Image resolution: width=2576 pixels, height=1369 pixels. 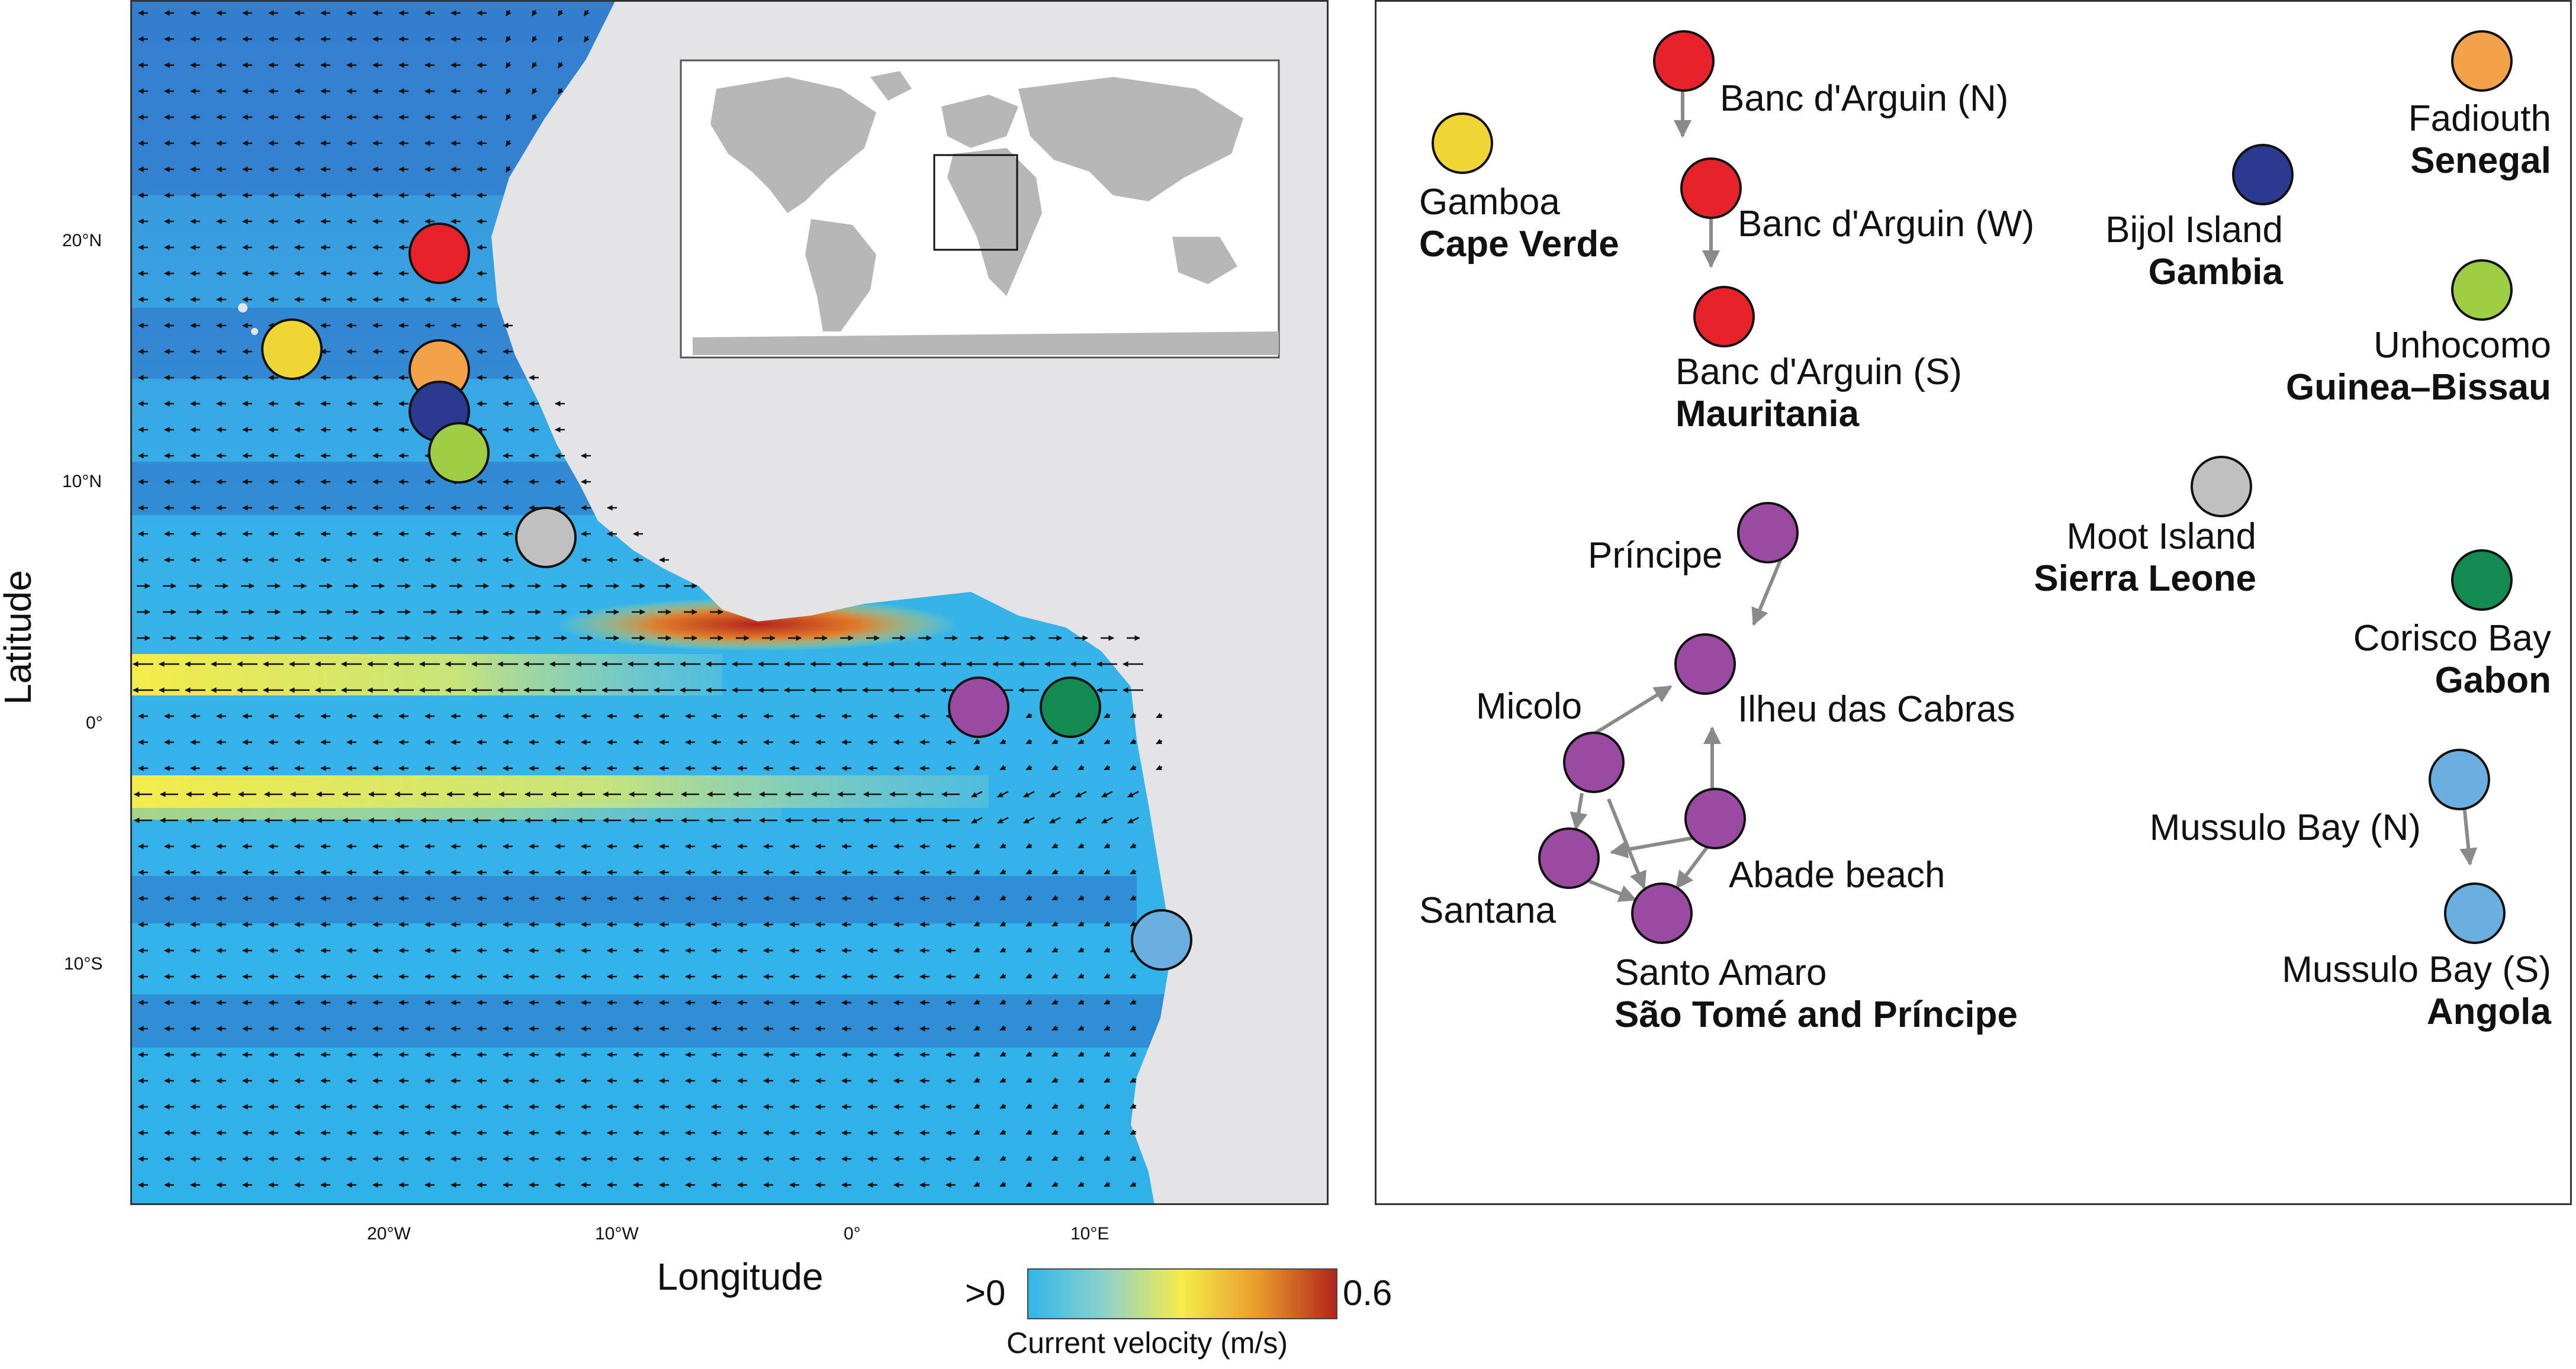 I want to click on cape-verde-island, so click(x=243, y=308).